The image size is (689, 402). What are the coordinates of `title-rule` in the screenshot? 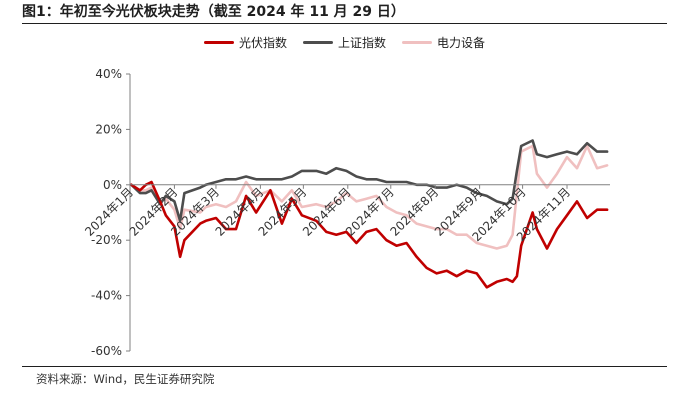 It's located at (344, 23).